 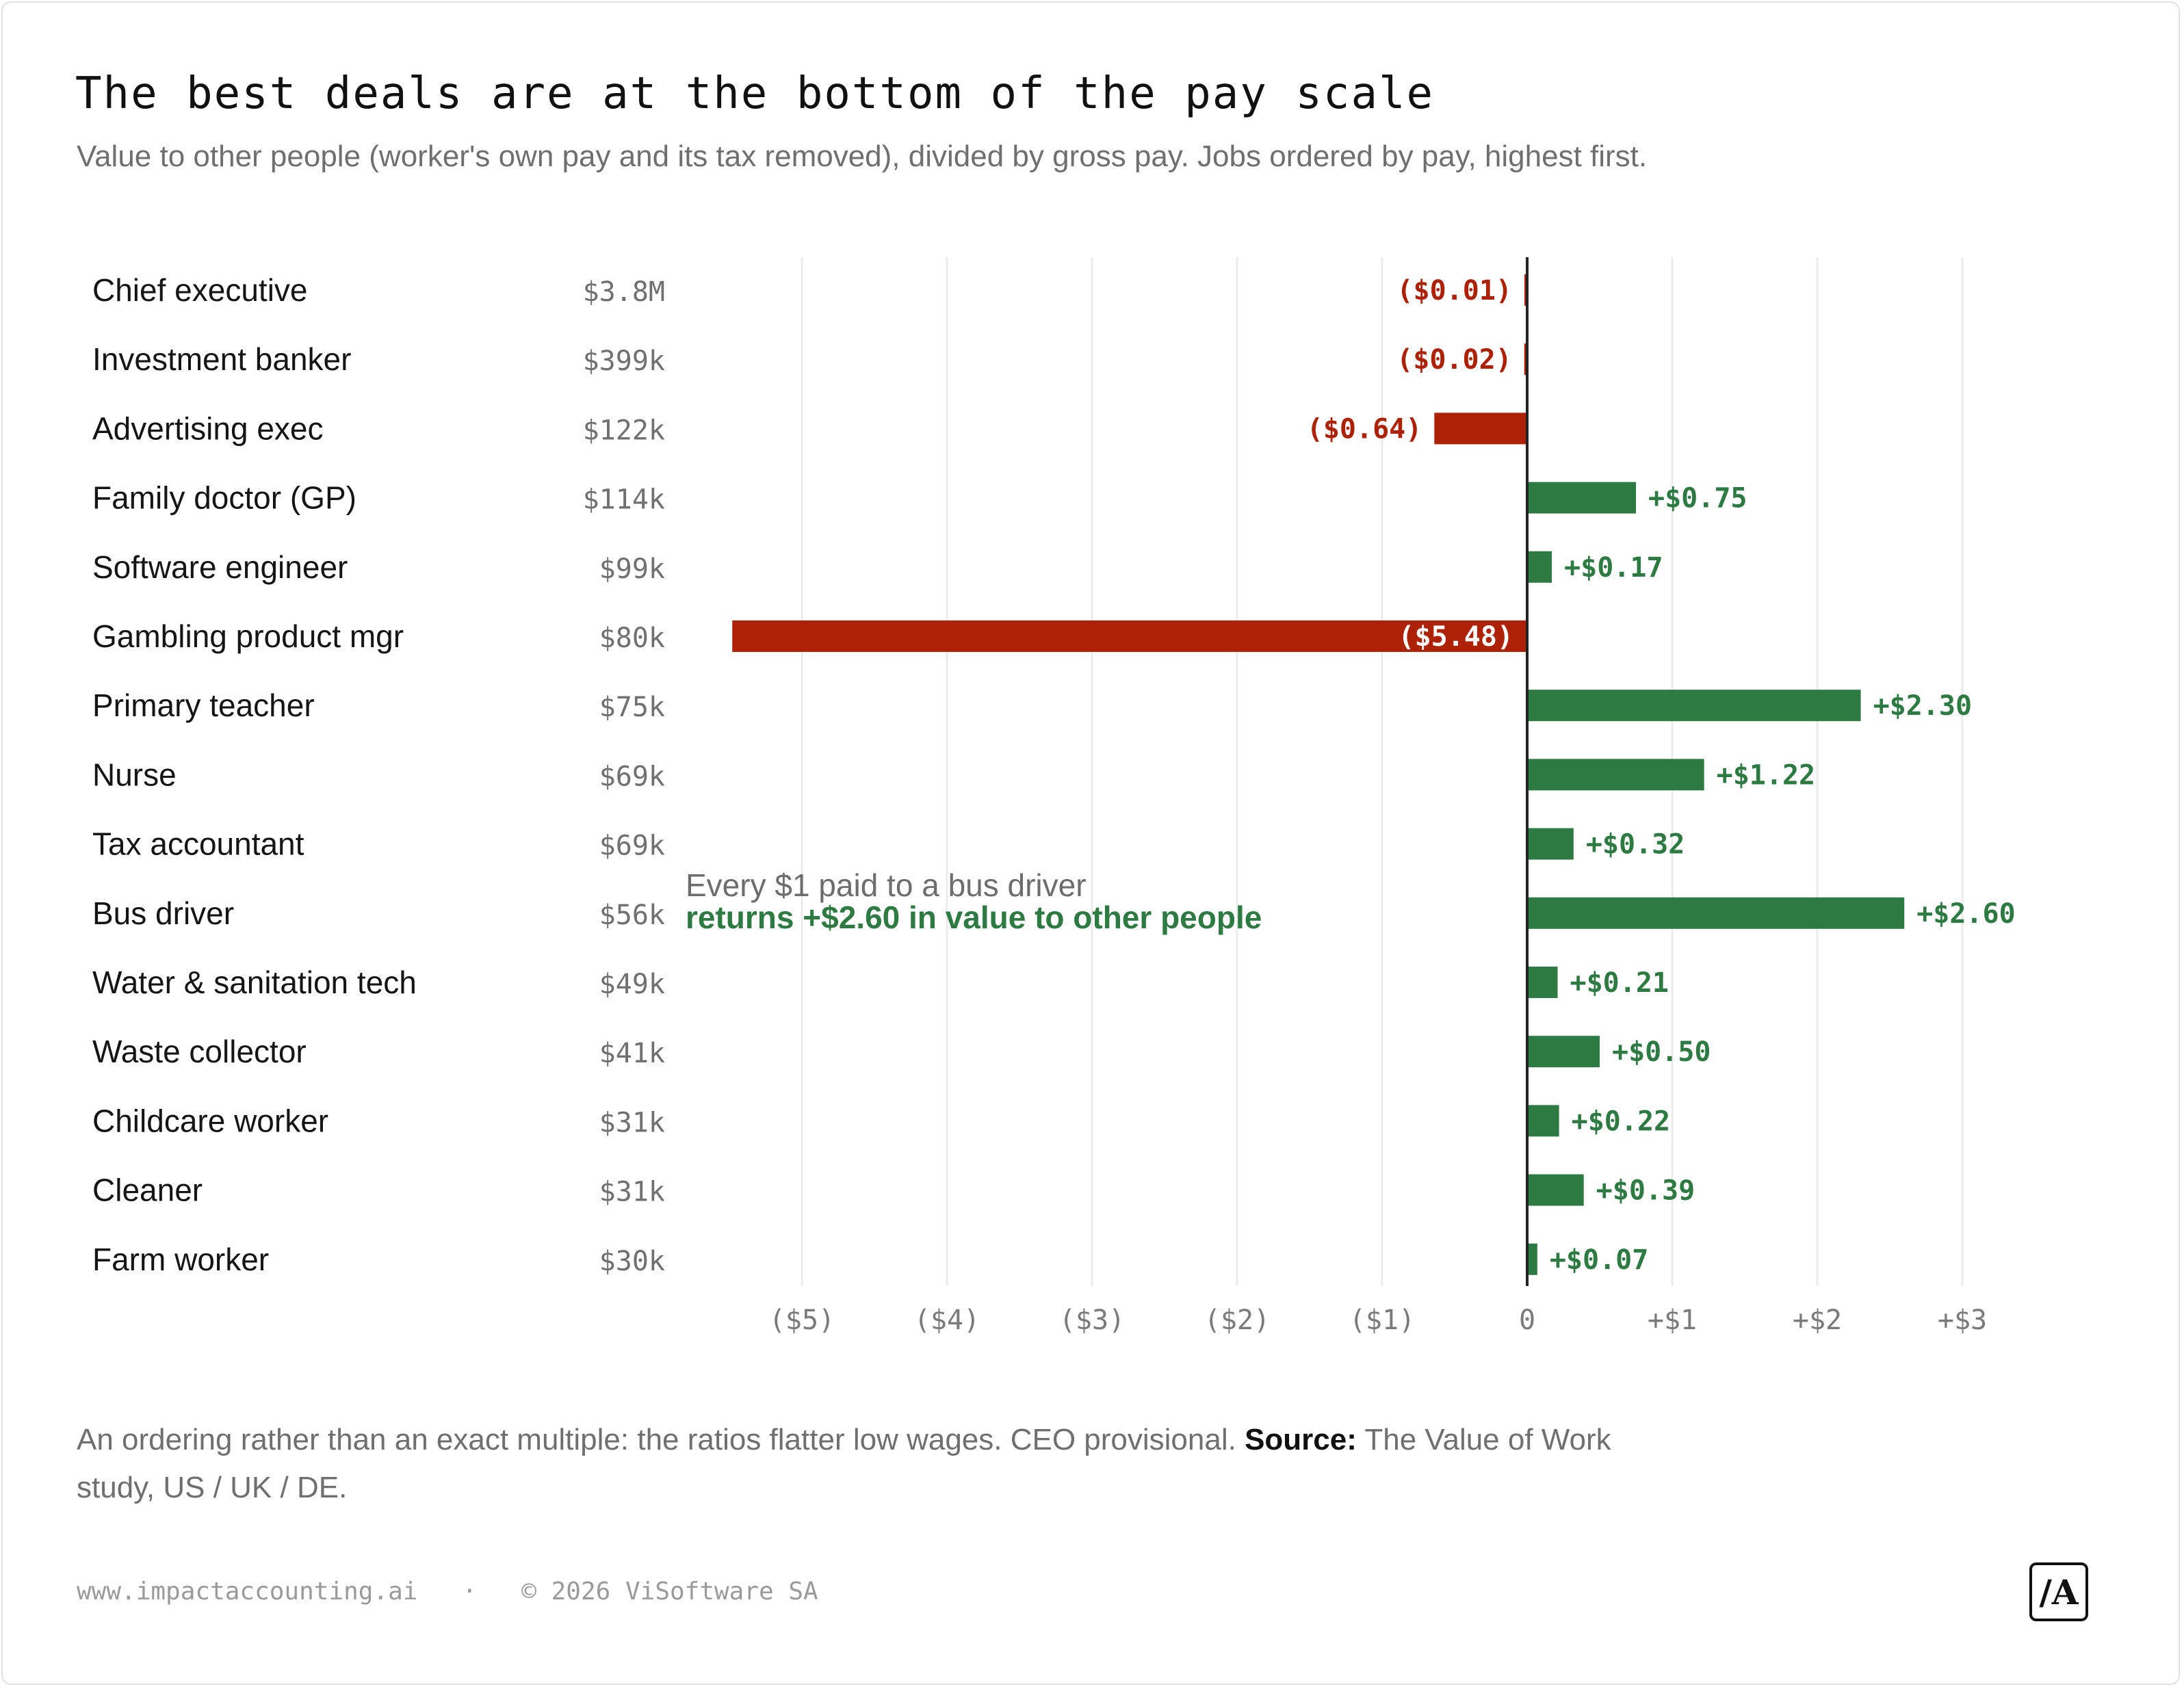 I want to click on value-label: ($5.48), so click(x=1455, y=637).